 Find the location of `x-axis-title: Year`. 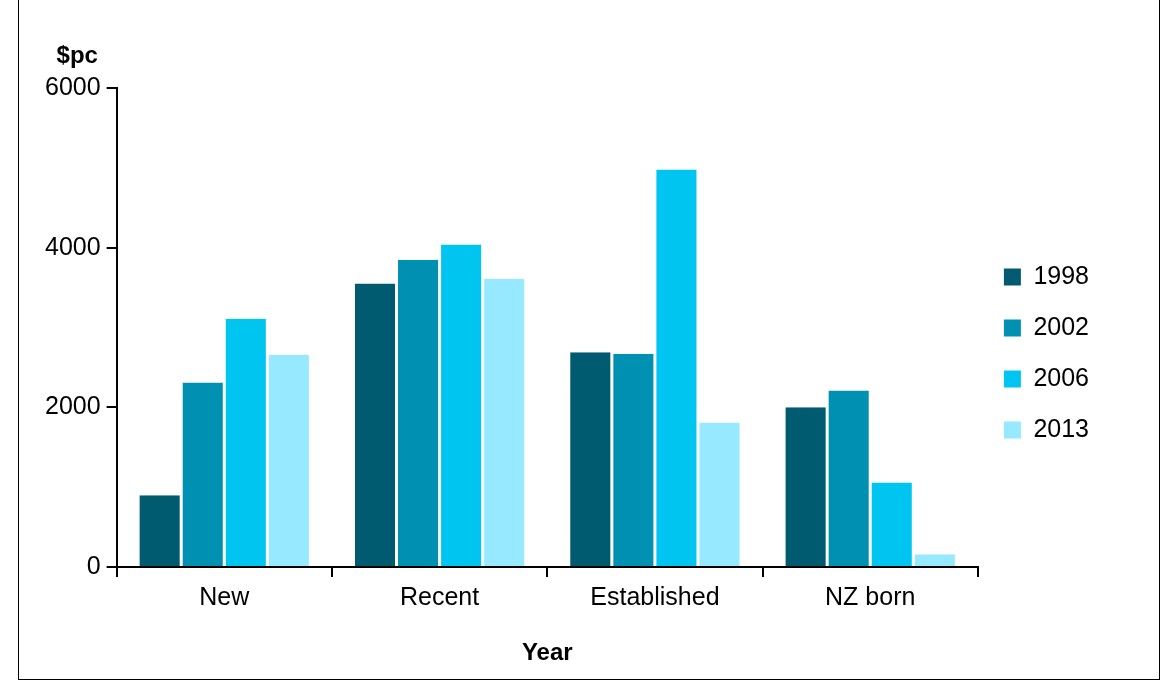

x-axis-title: Year is located at coordinates (547, 651).